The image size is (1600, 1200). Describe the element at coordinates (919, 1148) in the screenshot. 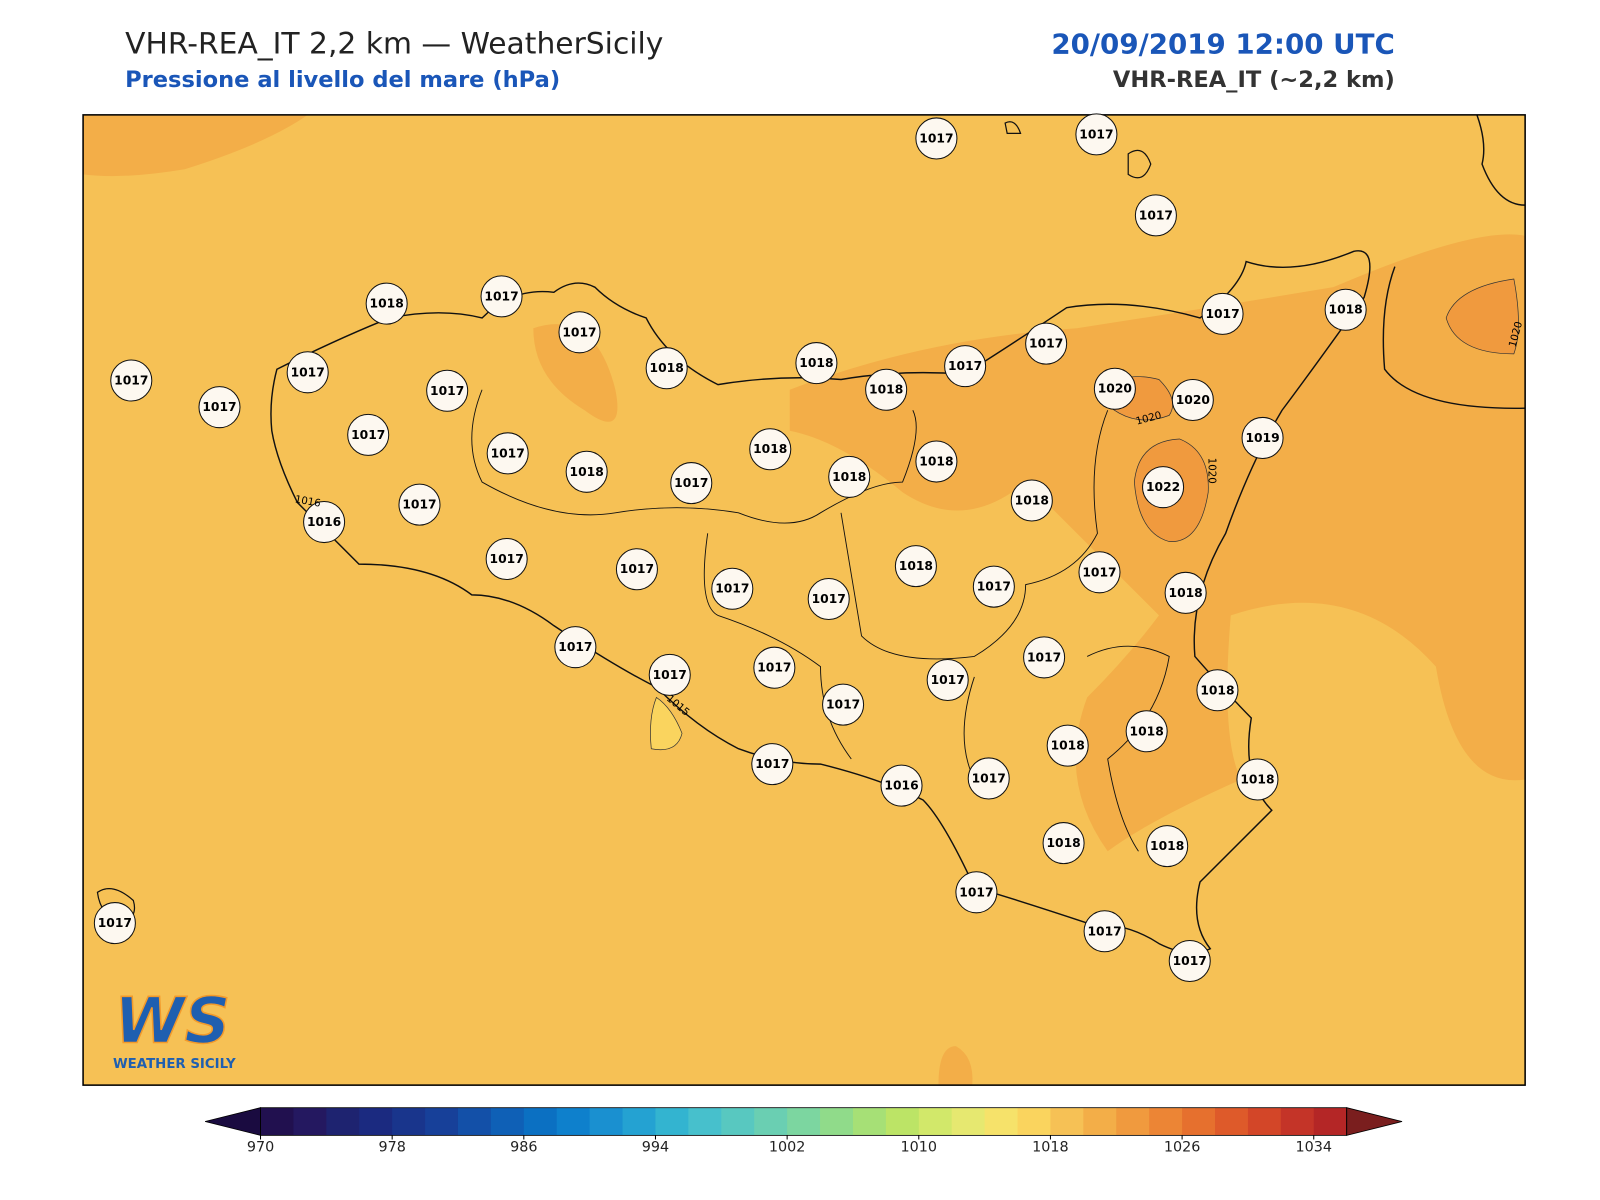

I see `colorbar-tick-label: 1010` at that location.